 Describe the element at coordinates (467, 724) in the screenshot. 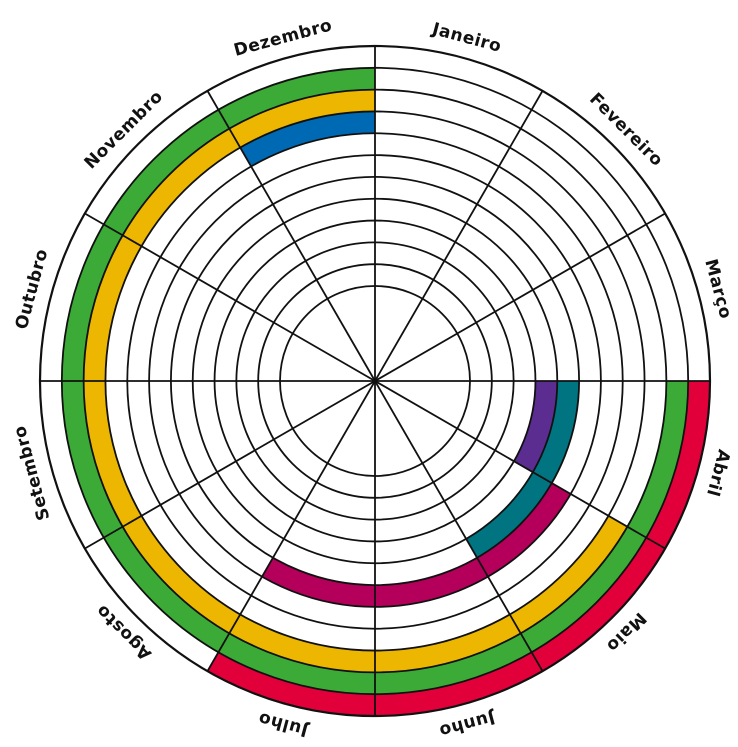

I see `month-label-6: Junho` at that location.